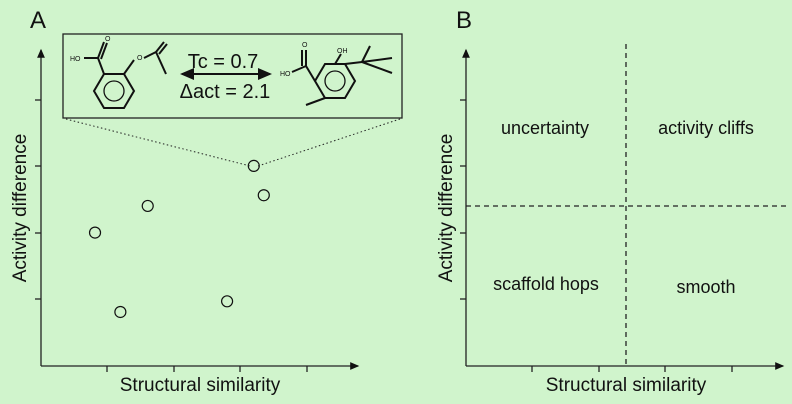 The image size is (792, 404). What do you see at coordinates (329, 142) in the screenshot?
I see `zoom-line-right` at bounding box center [329, 142].